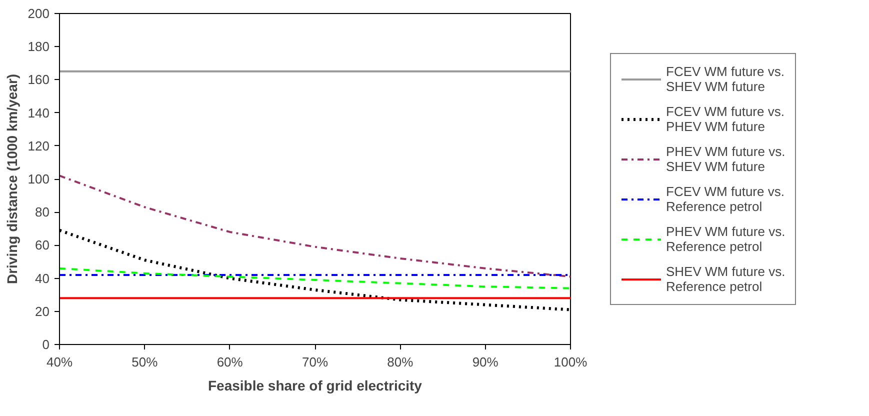 The image size is (869, 416). I want to click on x-tick-label: 70%, so click(315, 362).